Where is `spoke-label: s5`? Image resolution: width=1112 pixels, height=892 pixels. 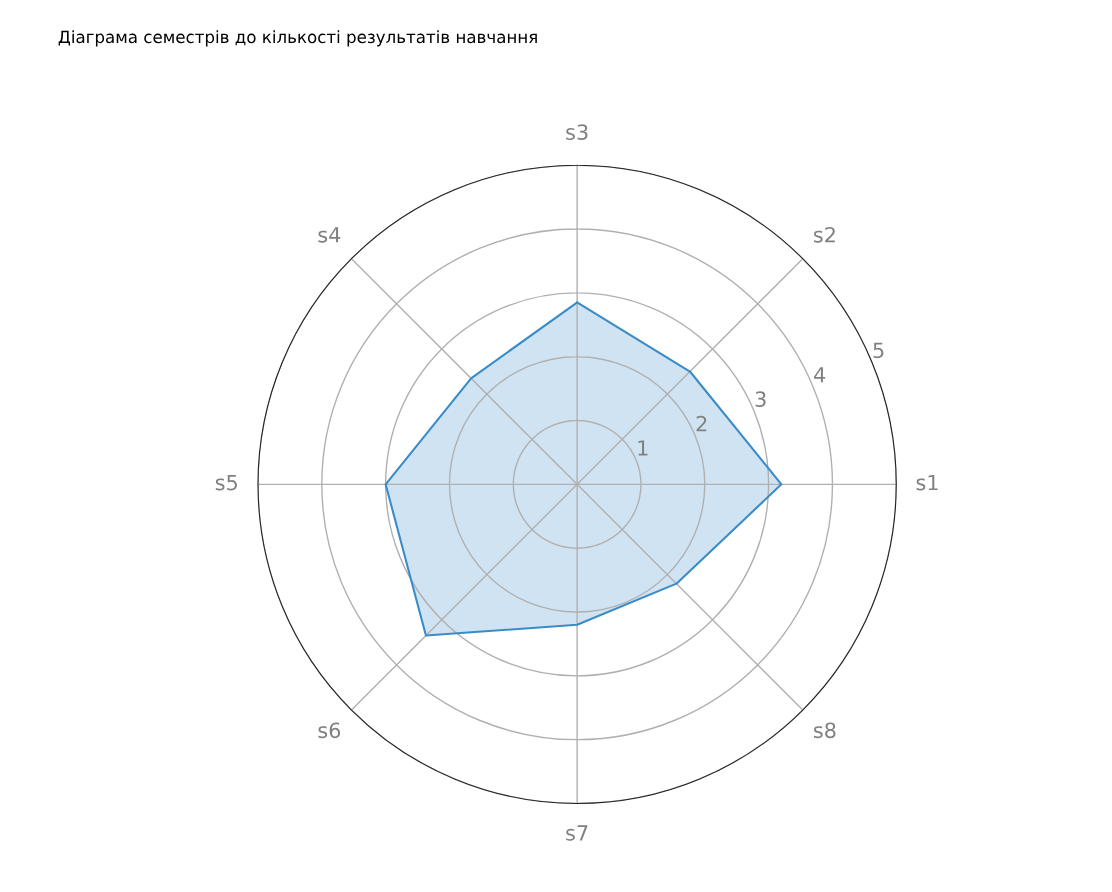 spoke-label: s5 is located at coordinates (226, 482).